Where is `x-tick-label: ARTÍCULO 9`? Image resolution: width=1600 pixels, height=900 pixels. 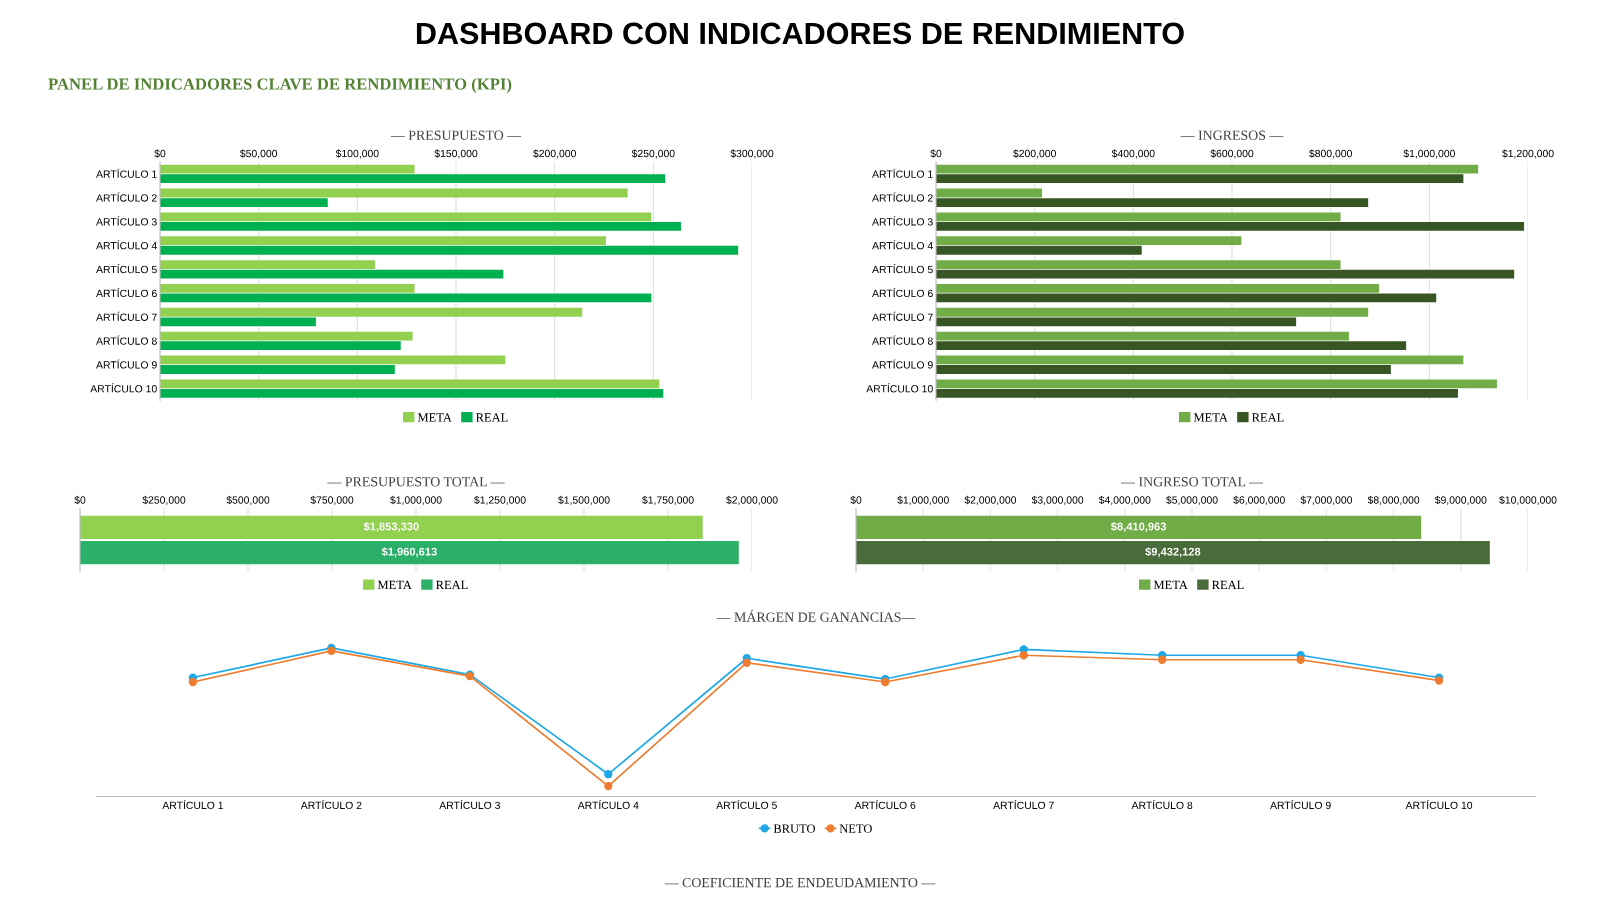 x-tick-label: ARTÍCULO 9 is located at coordinates (1300, 804).